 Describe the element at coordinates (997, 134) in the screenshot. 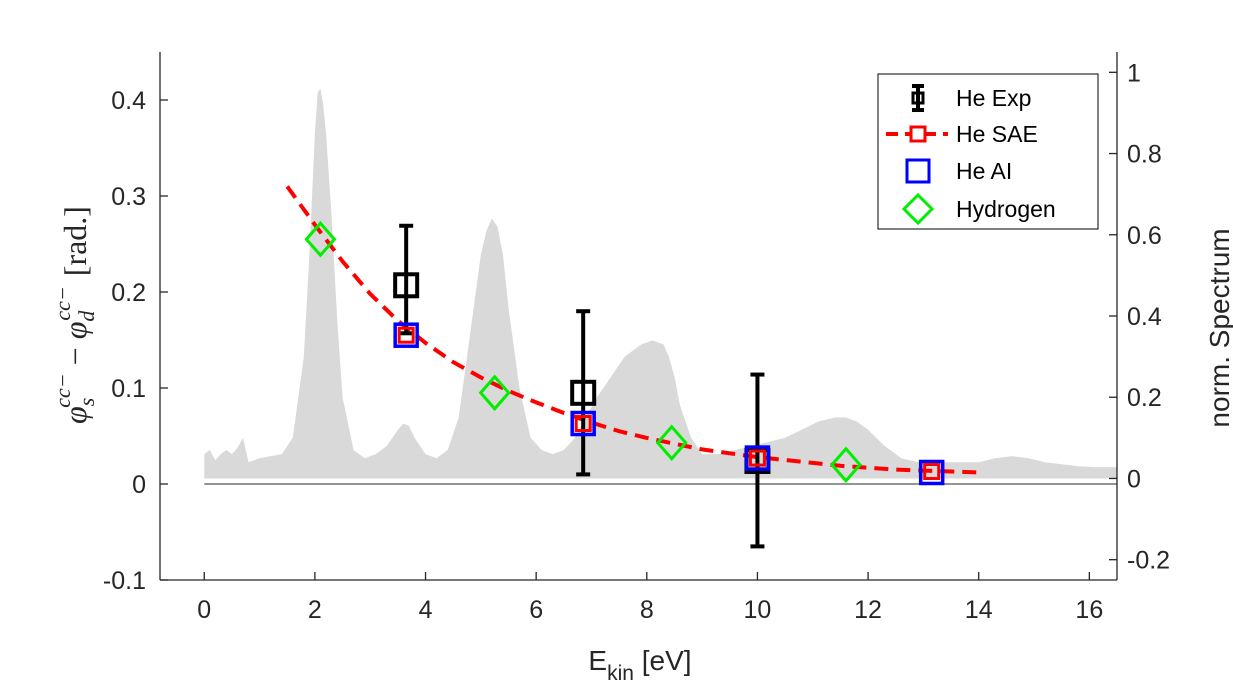

I see `legend-label-he-sae: He SAE` at that location.